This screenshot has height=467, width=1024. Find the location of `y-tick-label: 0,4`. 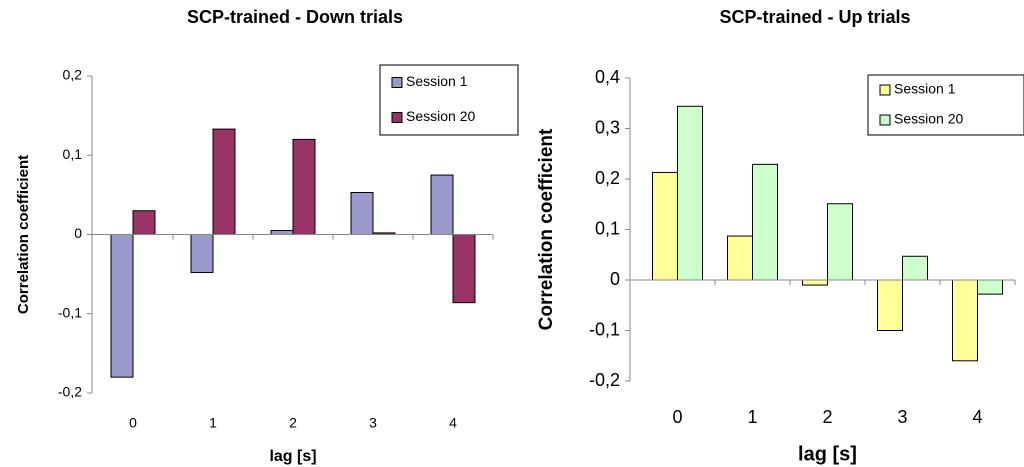

y-tick-label: 0,4 is located at coordinates (607, 77).